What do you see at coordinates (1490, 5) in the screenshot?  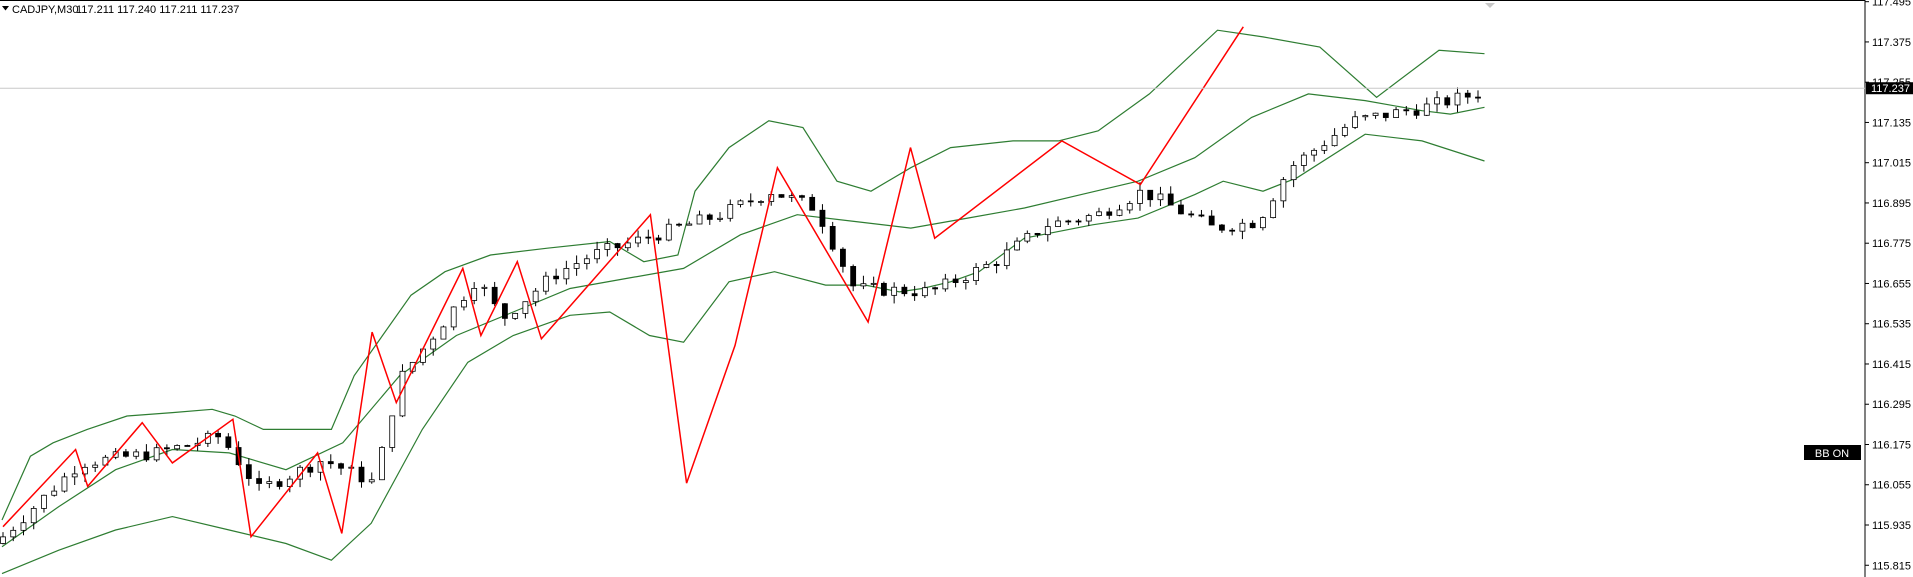 I see `chart-shift-icon` at bounding box center [1490, 5].